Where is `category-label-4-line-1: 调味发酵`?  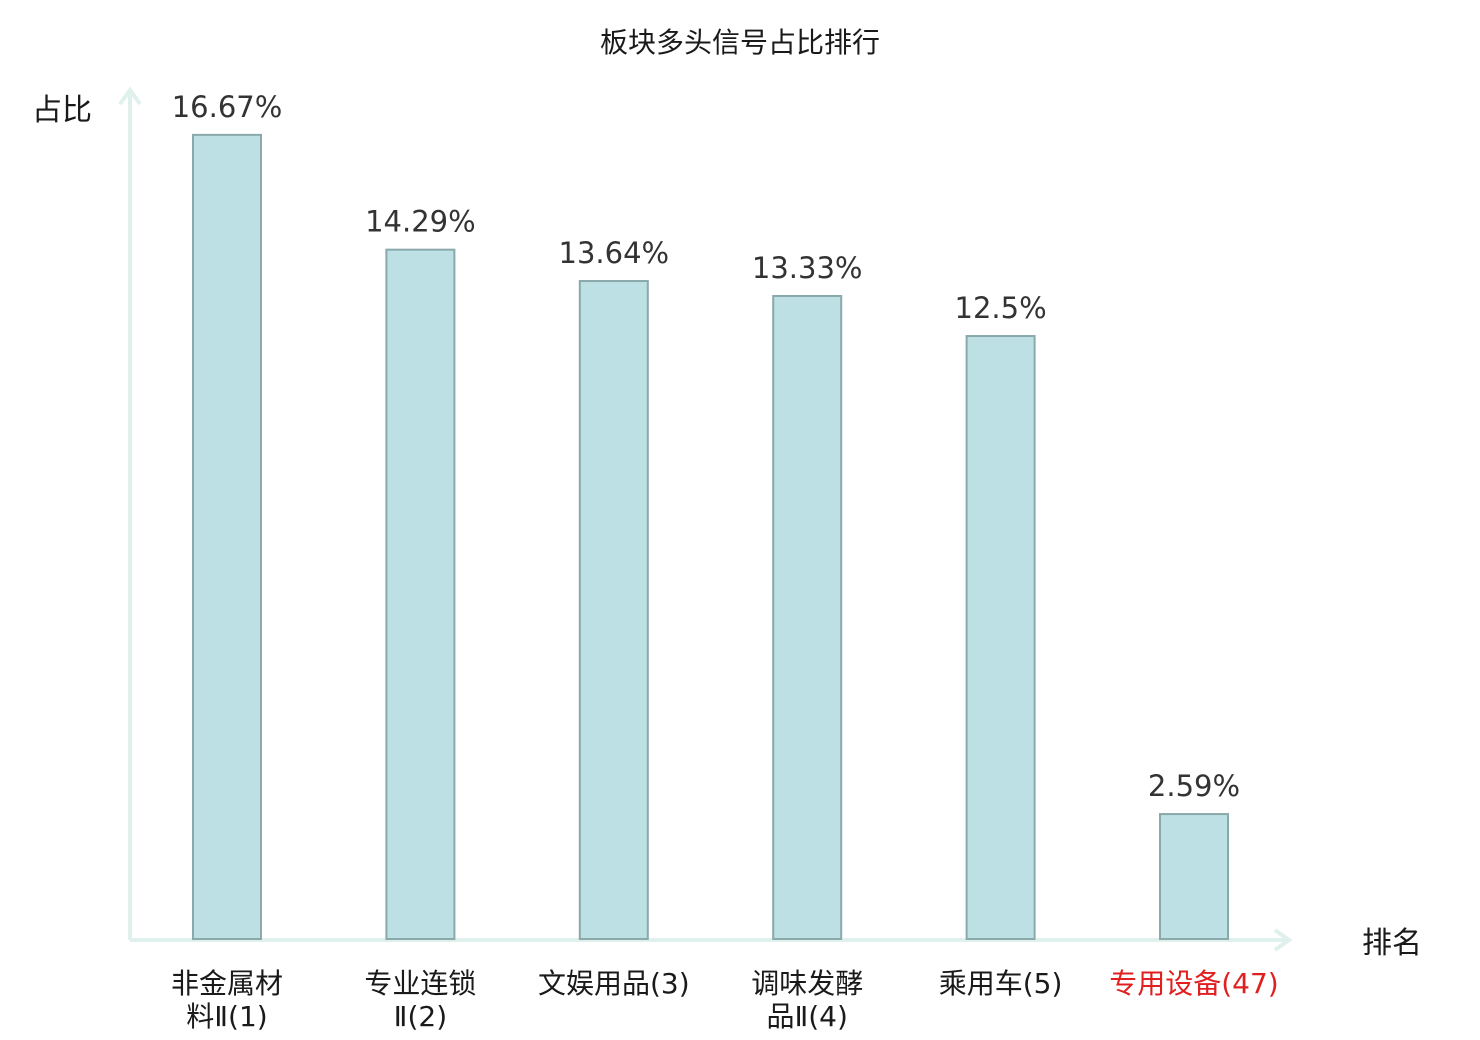
category-label-4-line-1: 调味发酵 is located at coordinates (807, 983).